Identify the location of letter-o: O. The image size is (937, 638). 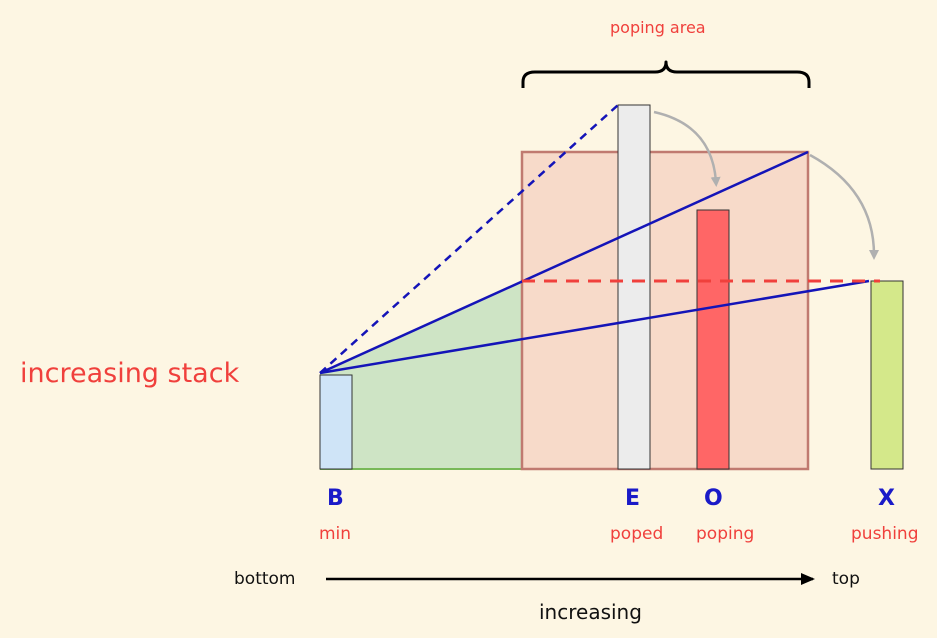
(713, 498).